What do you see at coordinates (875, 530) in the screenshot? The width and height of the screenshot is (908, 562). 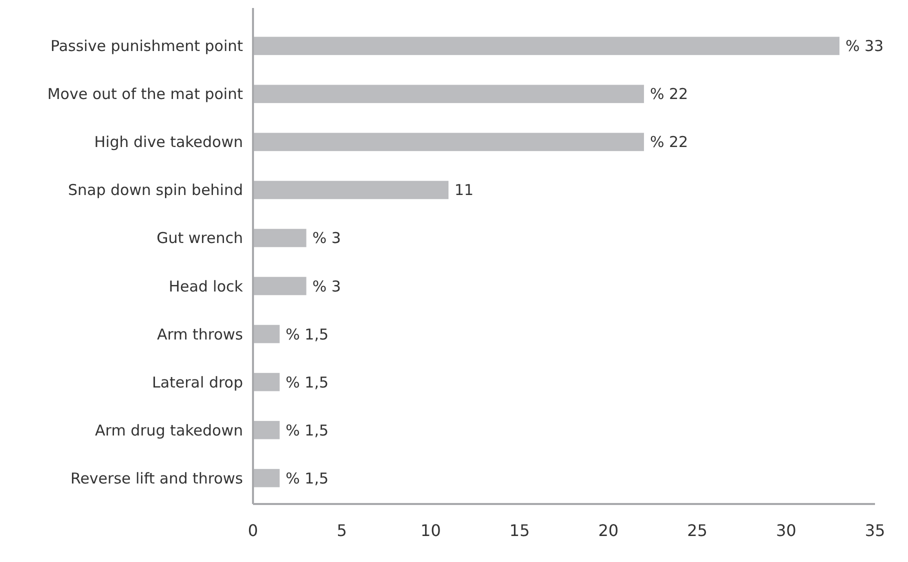 I see `x-tick-label: 35` at bounding box center [875, 530].